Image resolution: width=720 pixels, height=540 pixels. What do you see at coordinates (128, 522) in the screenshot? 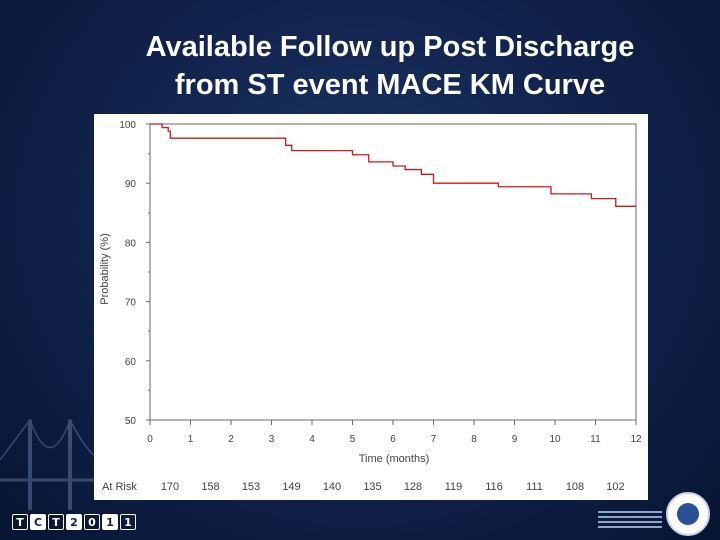
I see `logo-digit-1b: 1` at bounding box center [128, 522].